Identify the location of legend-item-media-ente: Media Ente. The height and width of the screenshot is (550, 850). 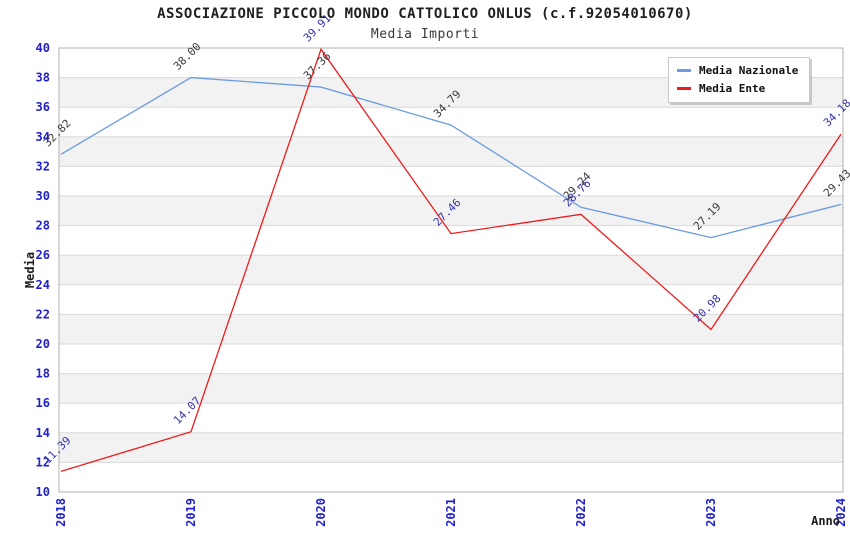
(739, 88).